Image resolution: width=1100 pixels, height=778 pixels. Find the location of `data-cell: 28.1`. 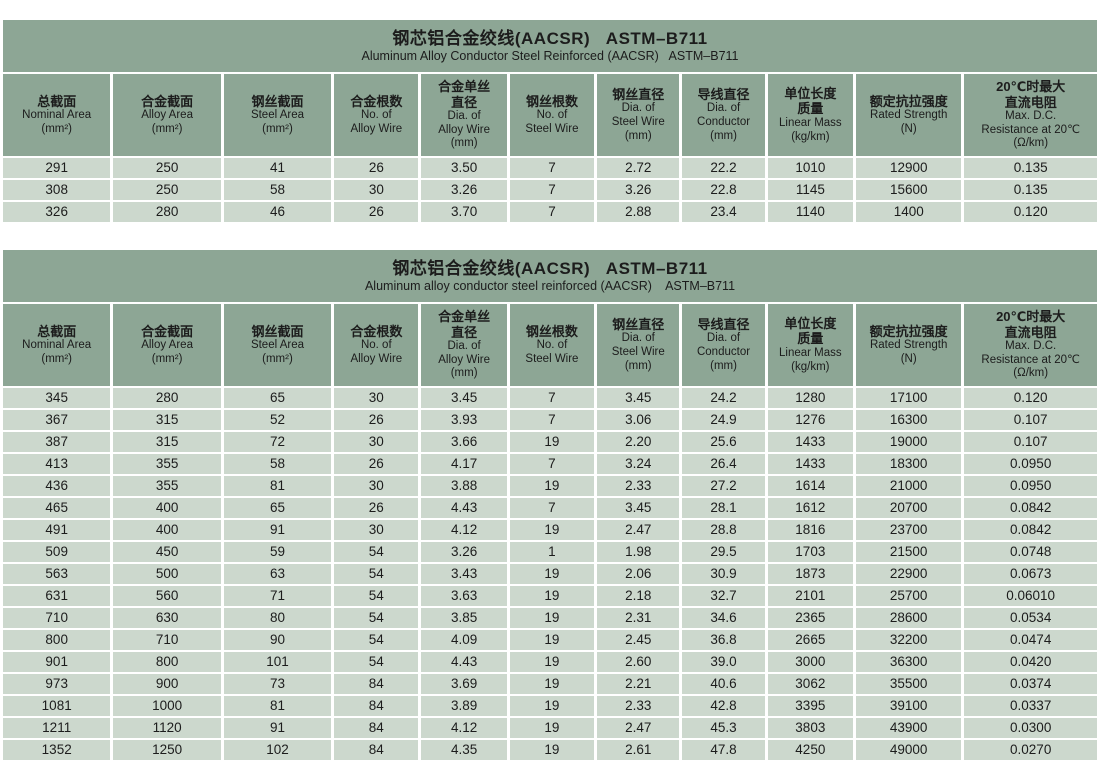

data-cell: 28.1 is located at coordinates (723, 508).